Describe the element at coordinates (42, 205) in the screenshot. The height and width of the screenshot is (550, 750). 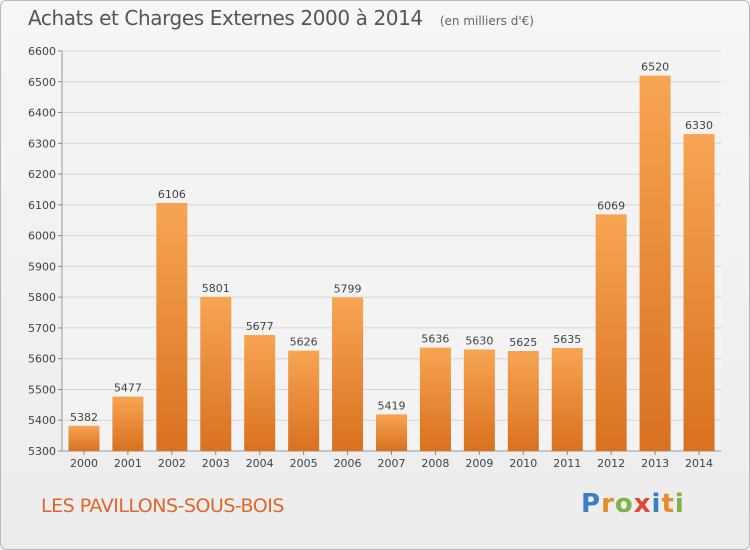
I see `y-tick-label: 6100` at that location.